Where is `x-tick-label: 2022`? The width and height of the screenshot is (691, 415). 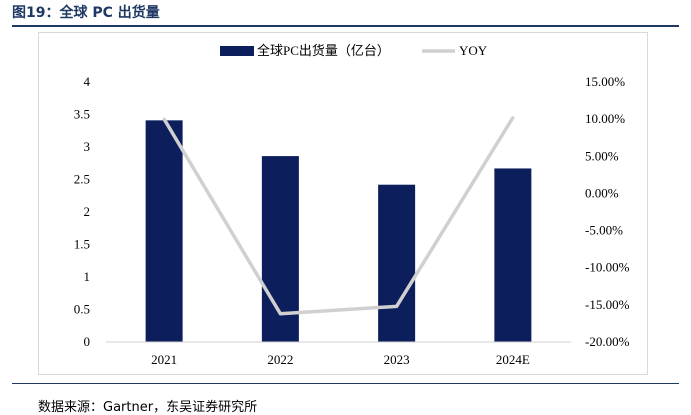
x-tick-label: 2022 is located at coordinates (280, 359).